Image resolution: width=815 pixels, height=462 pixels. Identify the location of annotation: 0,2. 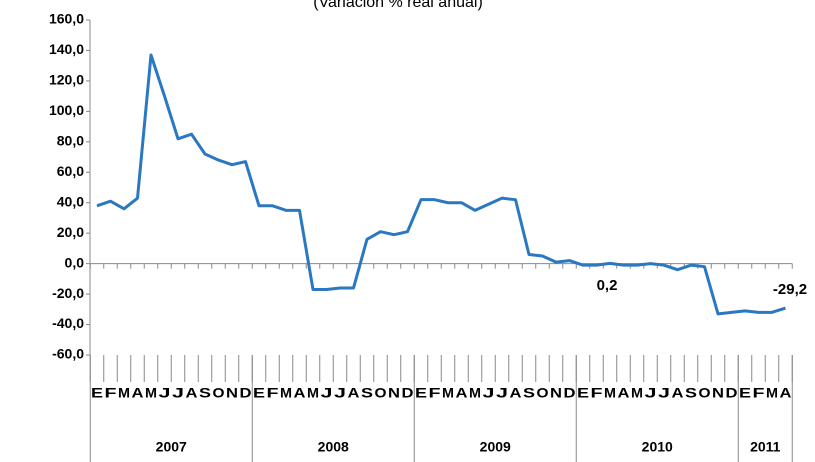
(607, 285).